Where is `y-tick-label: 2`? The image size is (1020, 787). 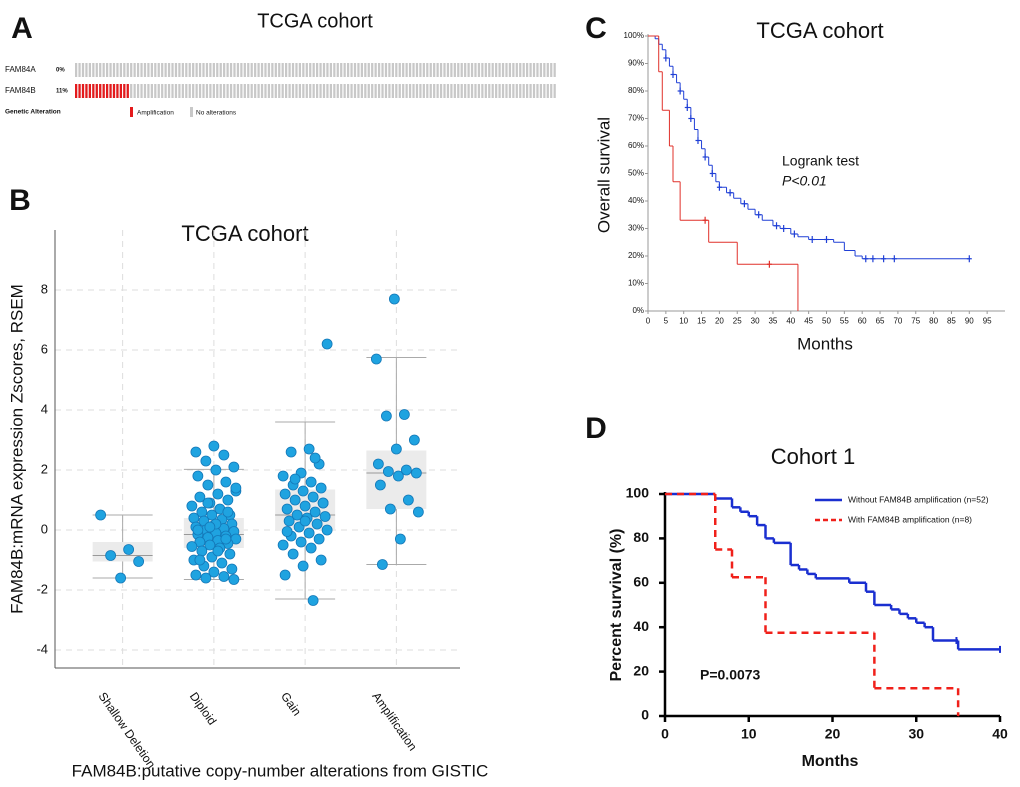 y-tick-label: 2 is located at coordinates (44, 468).